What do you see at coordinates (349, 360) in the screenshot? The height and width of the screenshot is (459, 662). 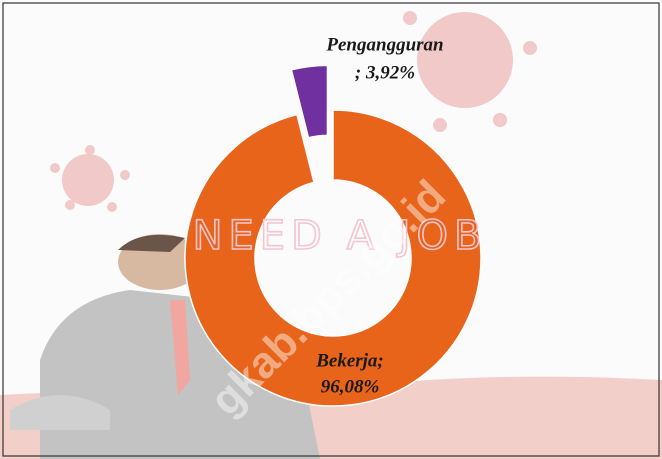 I see `category-label: Bekerja;` at bounding box center [349, 360].